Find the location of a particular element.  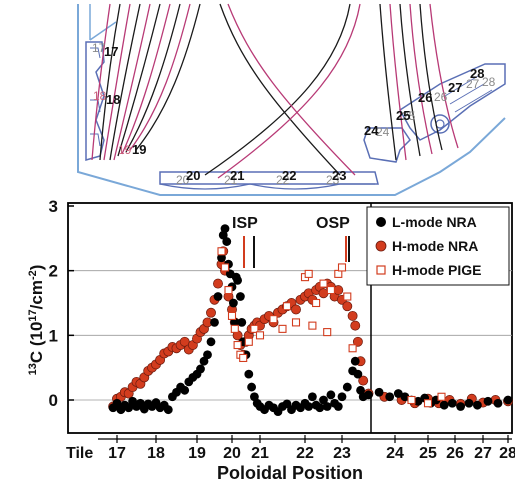

outer-baffle-outline is located at coordinates (452, 102).